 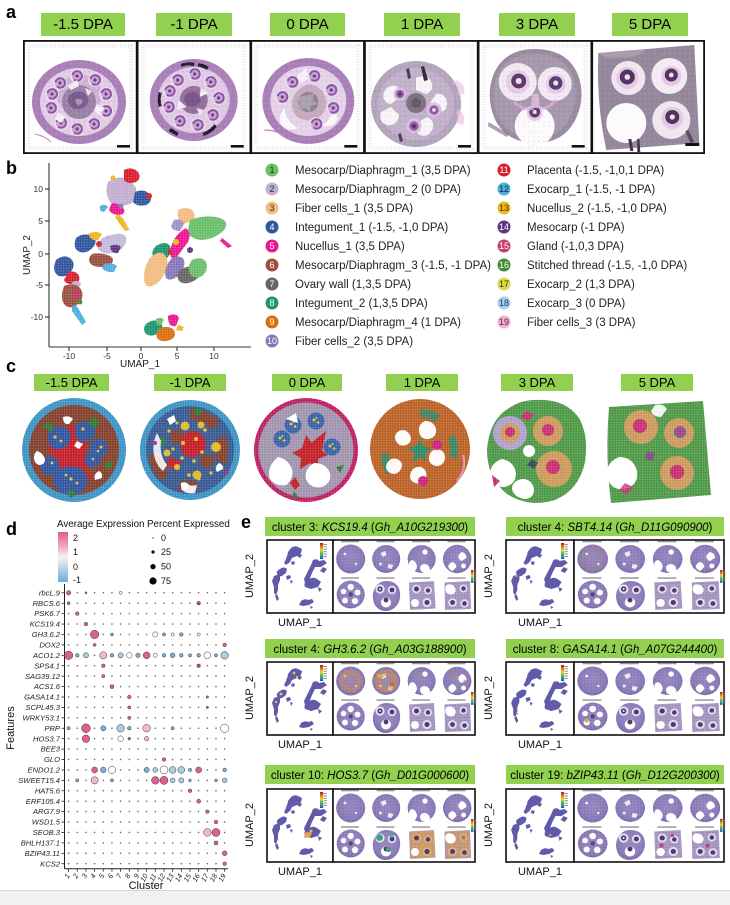 What do you see at coordinates (615, 650) in the screenshot?
I see `svg-text:cluster 8: GASA14.1 (Gh_A07G24: cluster 8: GASA14.1 (Gh_A07G244400)` at bounding box center [615, 650].